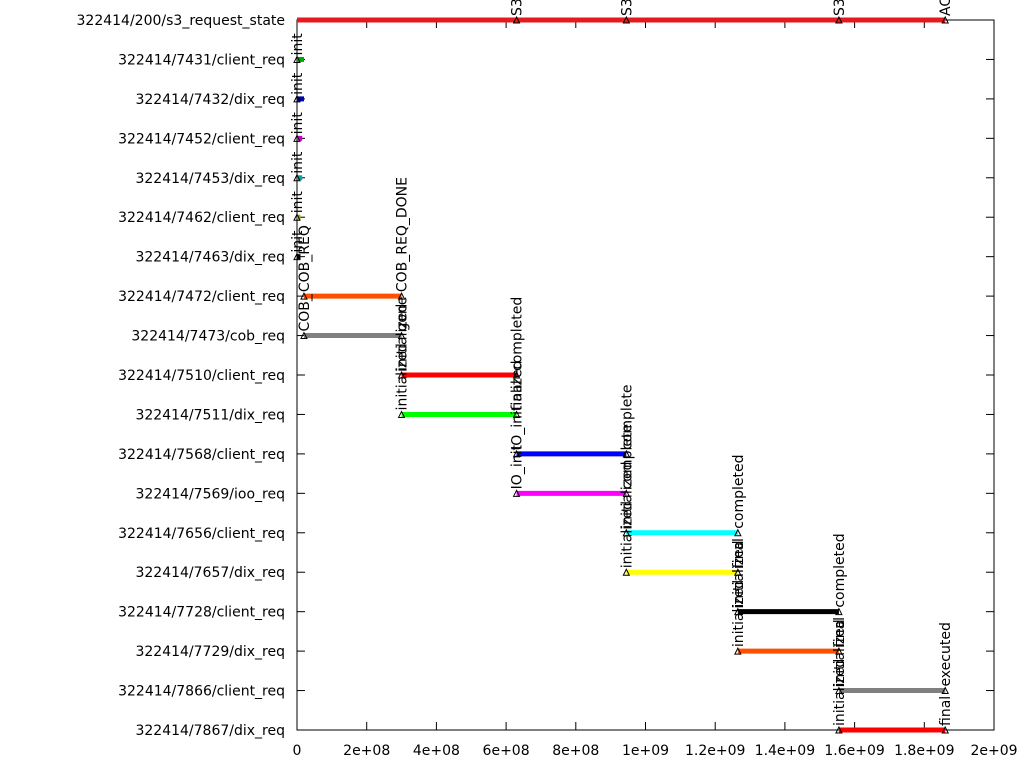 This screenshot has height=768, width=1024. Describe the element at coordinates (181, 21) in the screenshot. I see `y-row-label: 322414/200/s3_request_state` at that location.